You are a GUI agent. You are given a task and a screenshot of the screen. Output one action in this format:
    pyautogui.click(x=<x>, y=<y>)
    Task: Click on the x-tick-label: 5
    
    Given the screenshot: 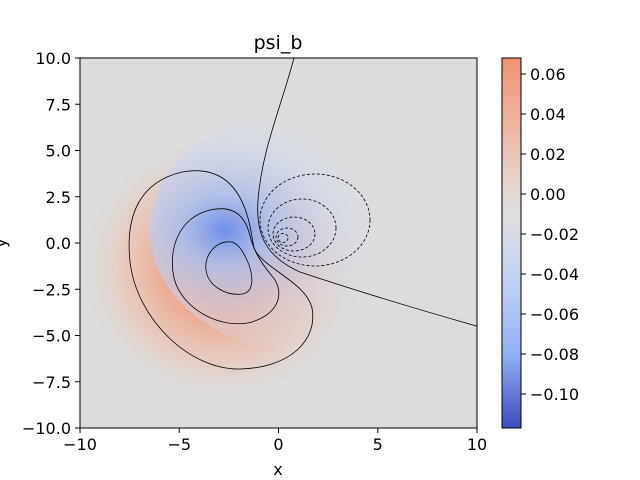 What is the action you would take?
    pyautogui.click(x=378, y=444)
    